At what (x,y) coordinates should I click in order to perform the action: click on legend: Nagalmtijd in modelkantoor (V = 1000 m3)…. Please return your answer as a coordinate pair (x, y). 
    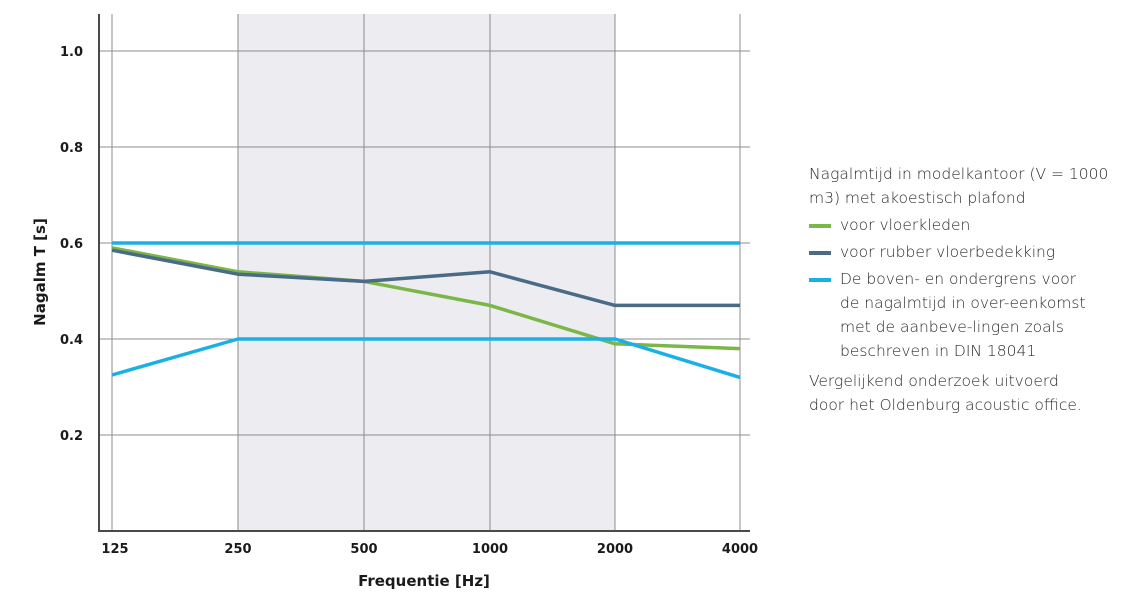
    Looking at the image, I should click on (969, 289).